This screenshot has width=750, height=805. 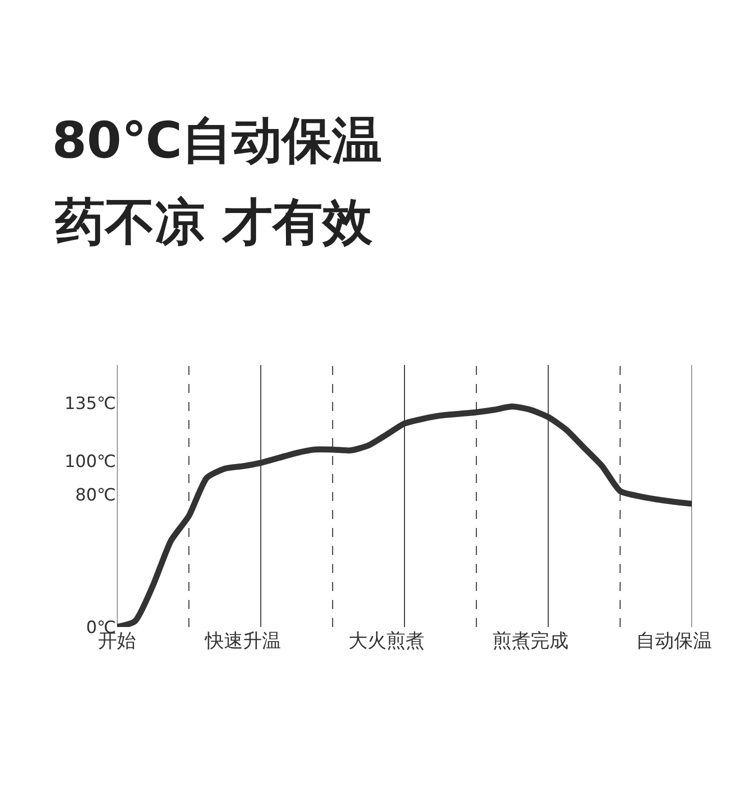 What do you see at coordinates (530, 641) in the screenshot?
I see `x-tick-label: 煎煮完成` at bounding box center [530, 641].